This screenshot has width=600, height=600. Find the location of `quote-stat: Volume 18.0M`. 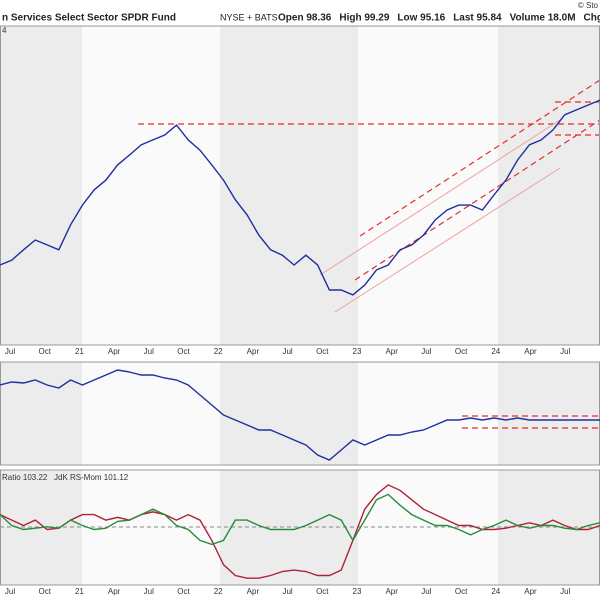

quote-stat: Volume 18.0M is located at coordinates (543, 18).